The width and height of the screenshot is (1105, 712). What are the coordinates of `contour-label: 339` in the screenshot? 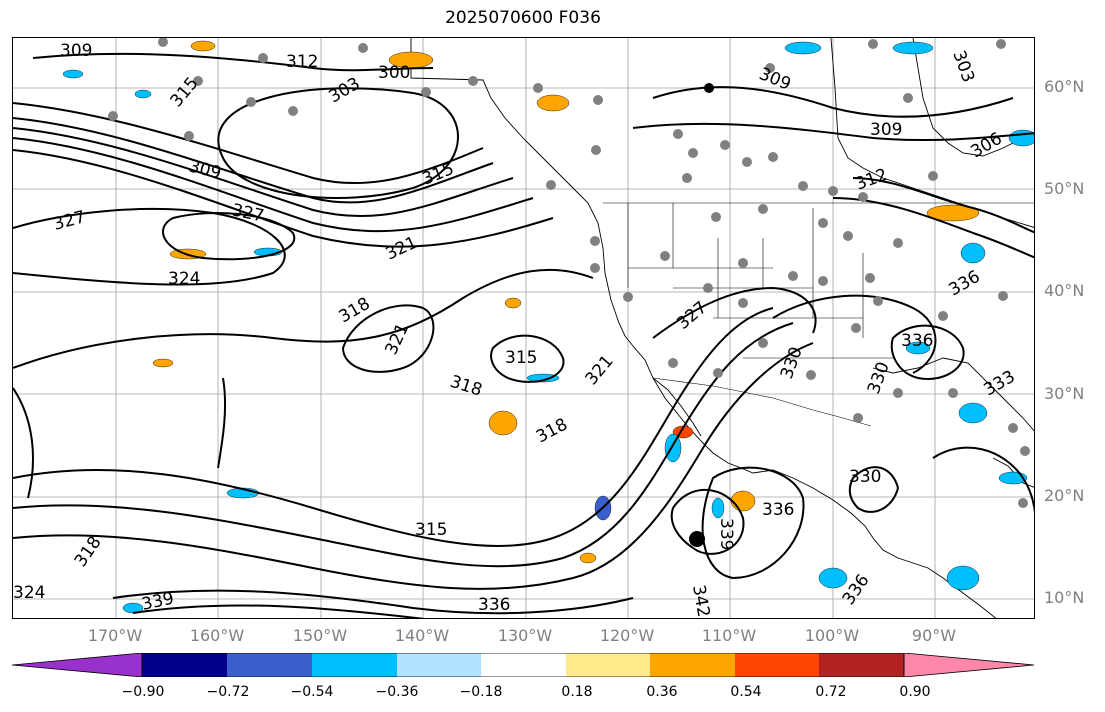 It's located at (726, 534).